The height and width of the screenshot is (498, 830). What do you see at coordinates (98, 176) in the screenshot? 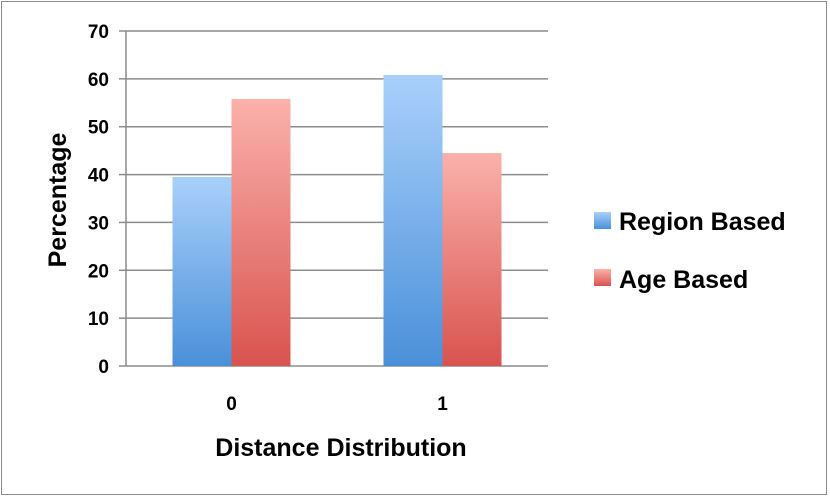
I see `y-tick-label: 40` at bounding box center [98, 176].